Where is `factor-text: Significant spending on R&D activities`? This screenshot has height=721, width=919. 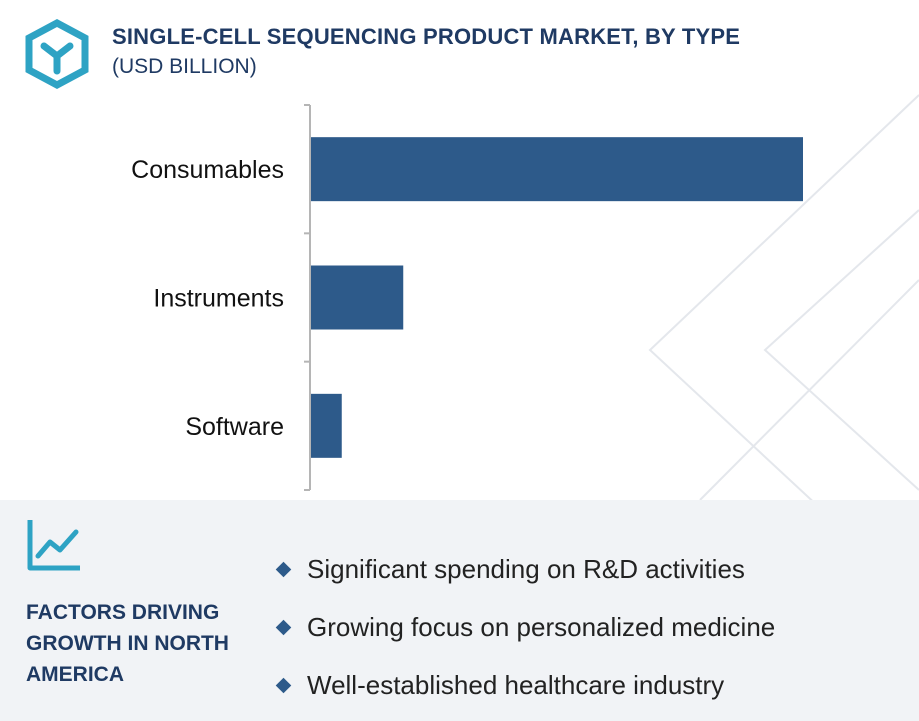 factor-text: Significant spending on R&D activities is located at coordinates (526, 568).